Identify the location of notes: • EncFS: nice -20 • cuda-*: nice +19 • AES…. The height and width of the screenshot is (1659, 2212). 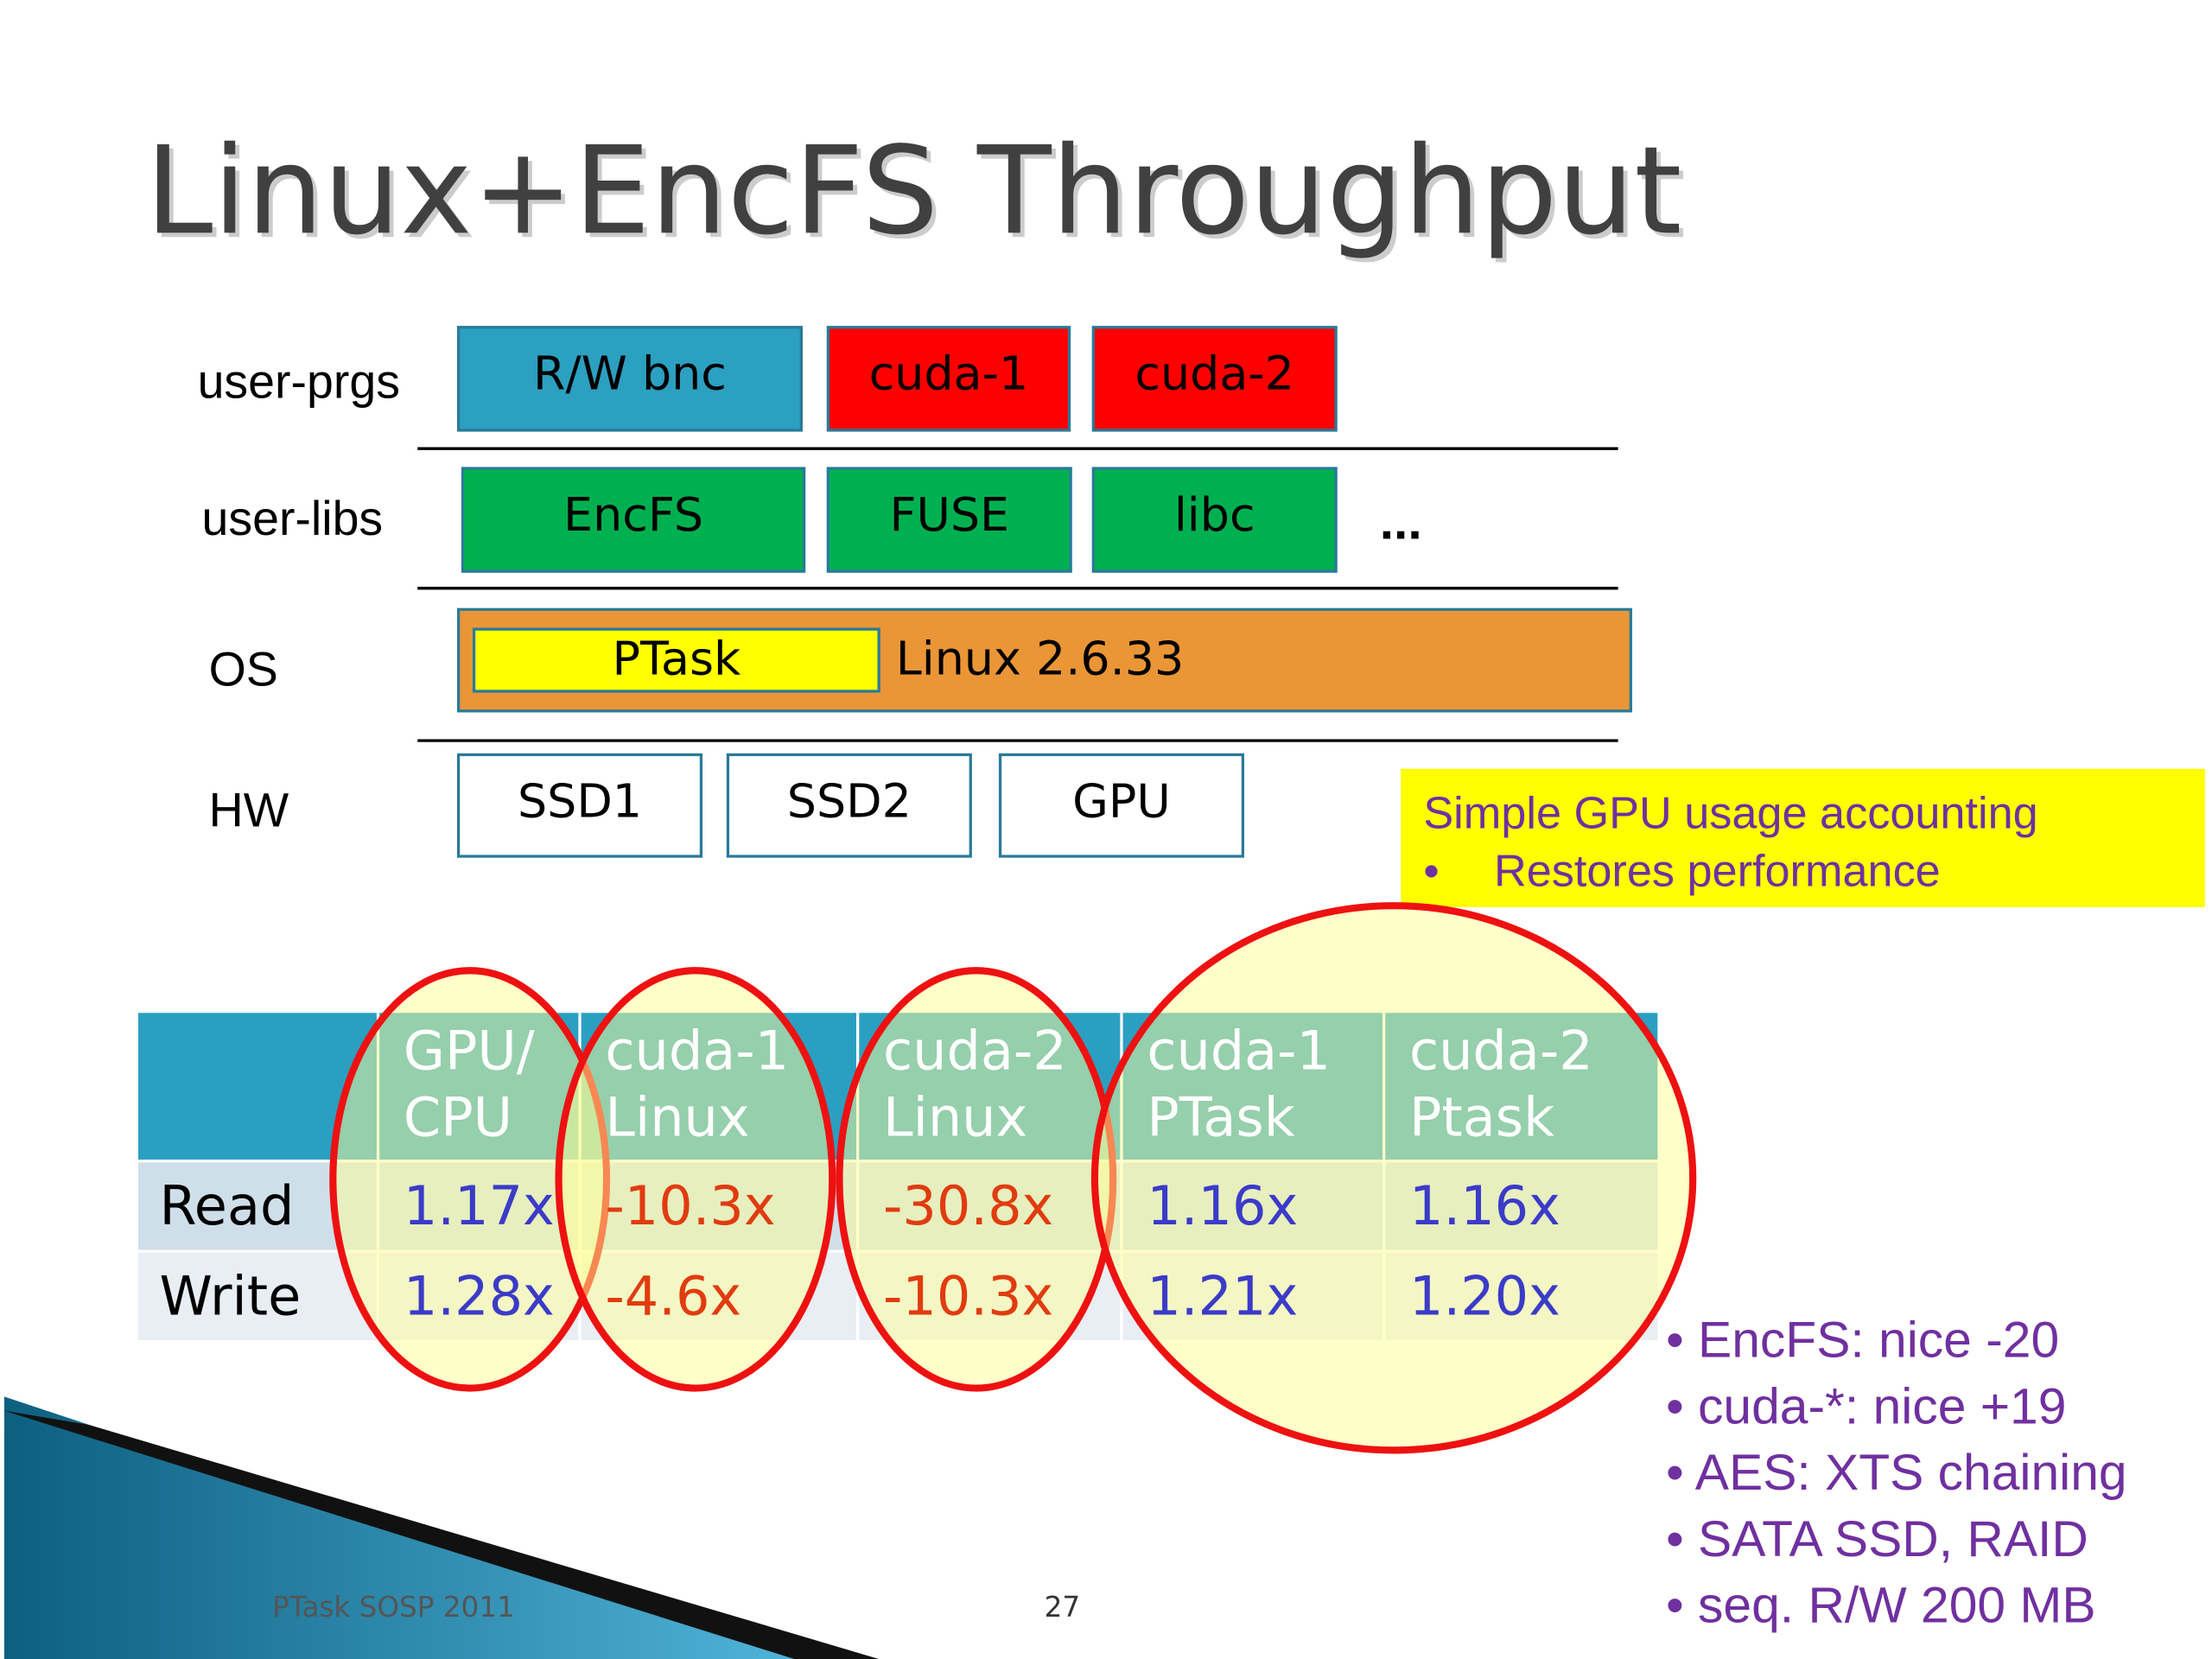
(1896, 1473).